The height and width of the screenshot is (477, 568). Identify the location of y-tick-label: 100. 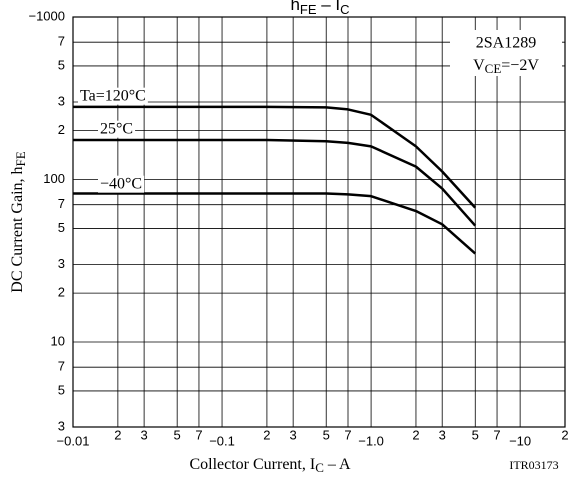
(54, 178).